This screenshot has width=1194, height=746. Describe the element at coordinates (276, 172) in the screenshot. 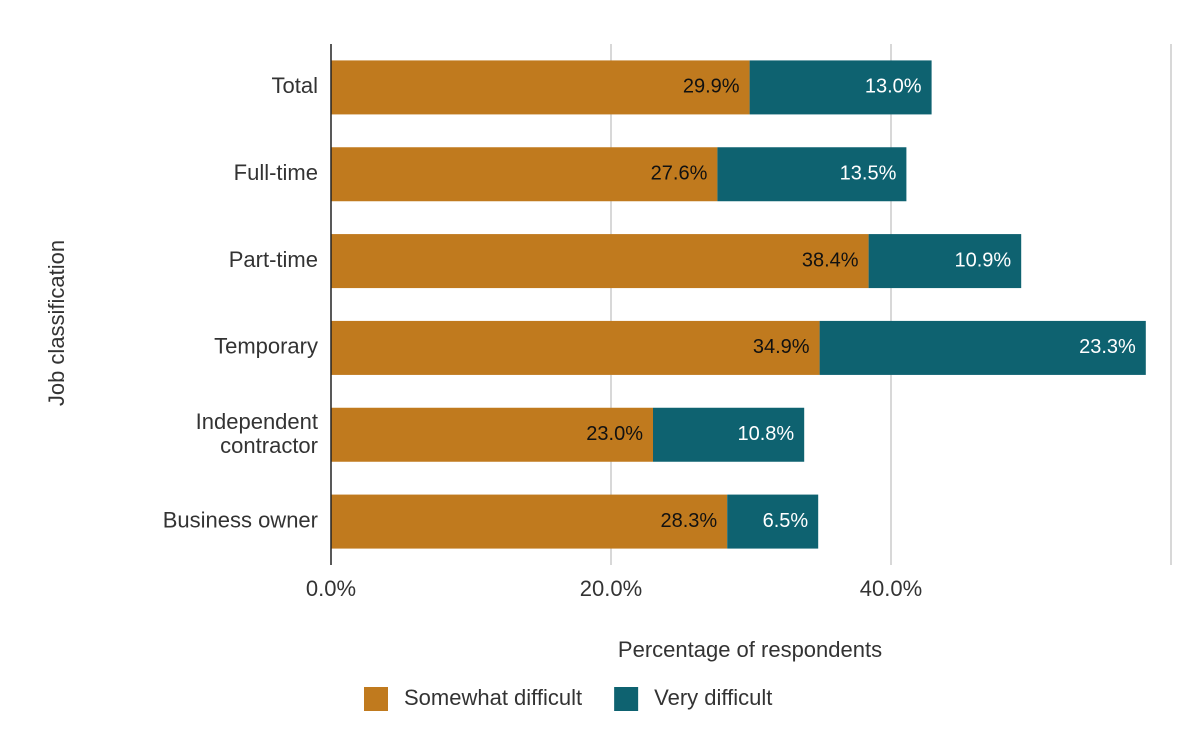

I see `y-tick-label: Full-time` at that location.